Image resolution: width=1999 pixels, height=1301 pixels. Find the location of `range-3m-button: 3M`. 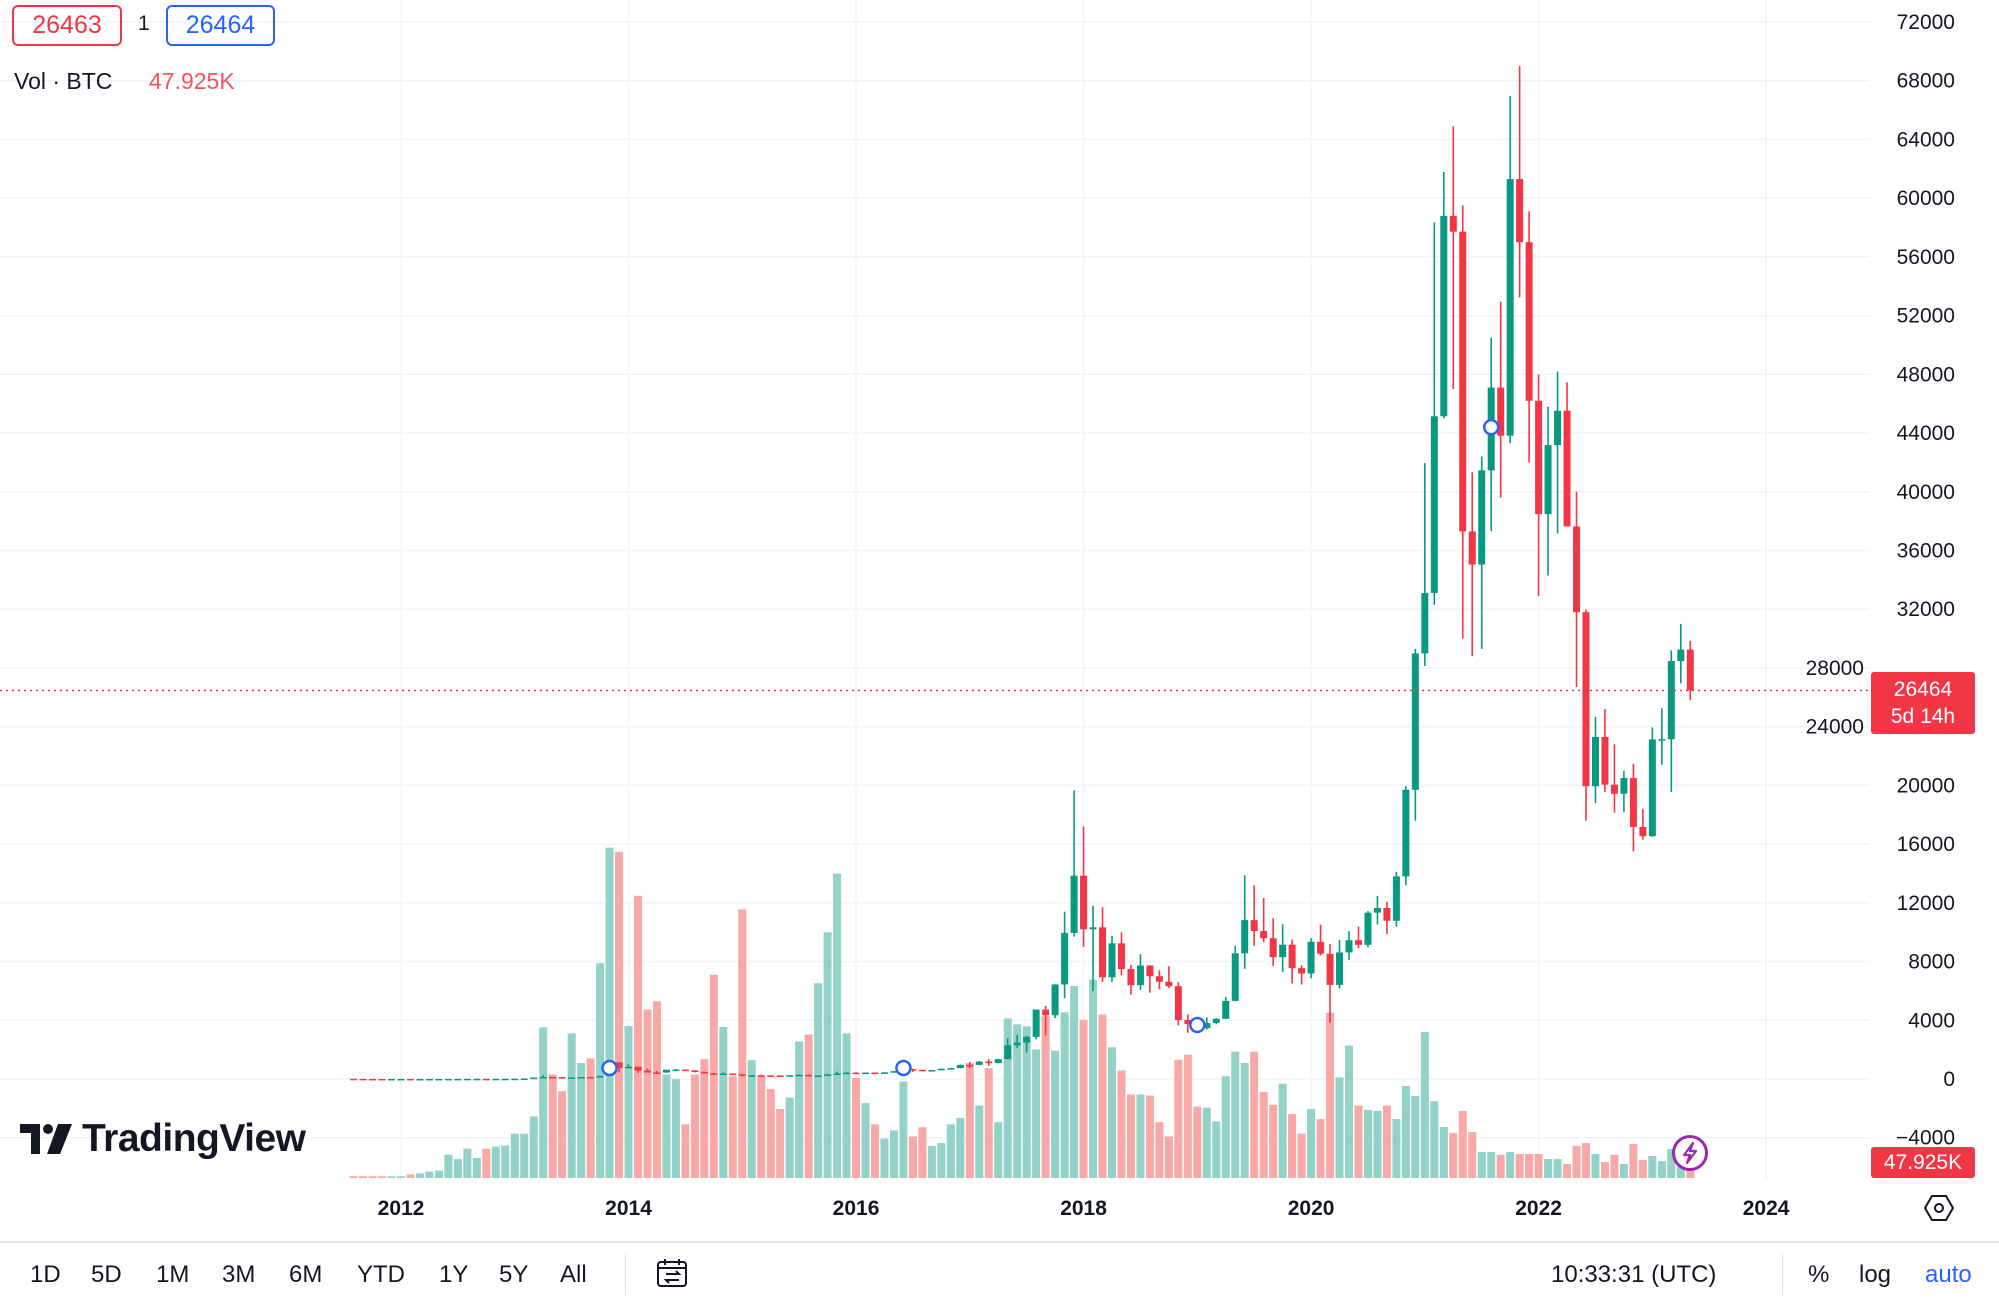

range-3m-button: 3M is located at coordinates (239, 1274).